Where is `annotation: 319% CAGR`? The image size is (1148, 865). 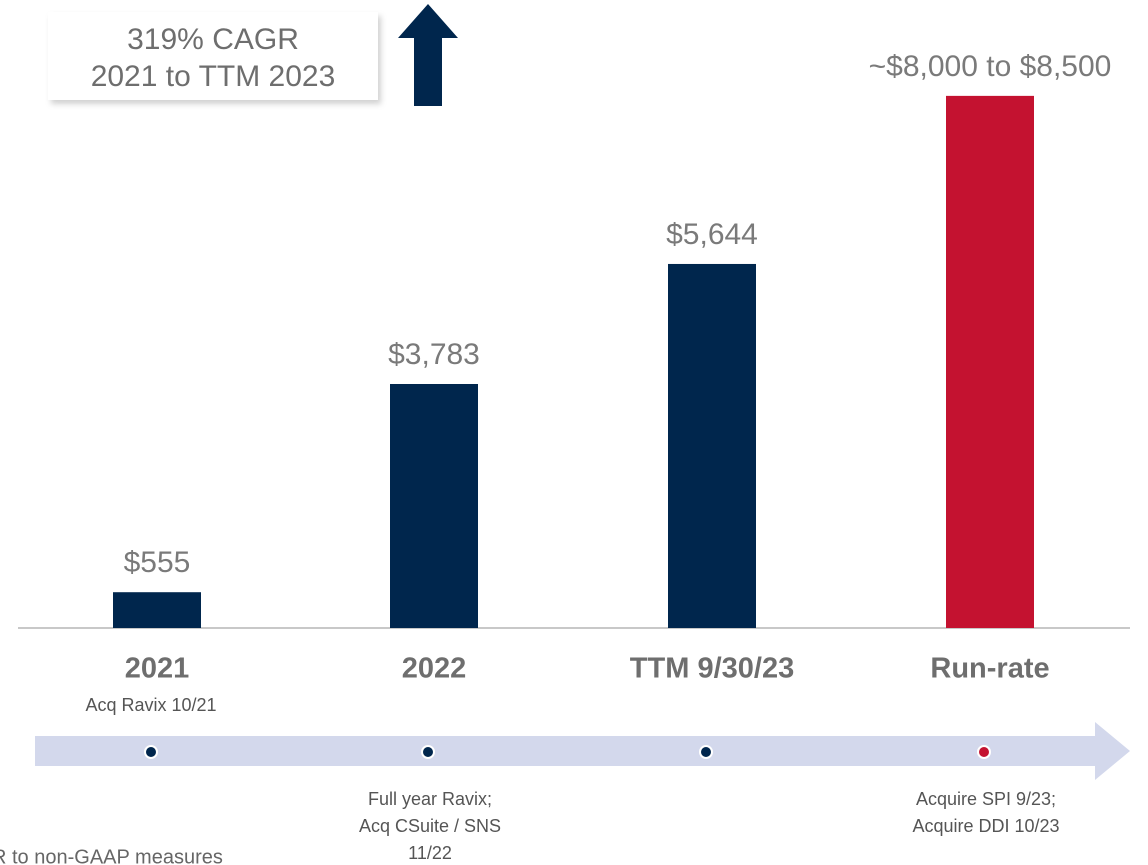 annotation: 319% CAGR is located at coordinates (213, 39).